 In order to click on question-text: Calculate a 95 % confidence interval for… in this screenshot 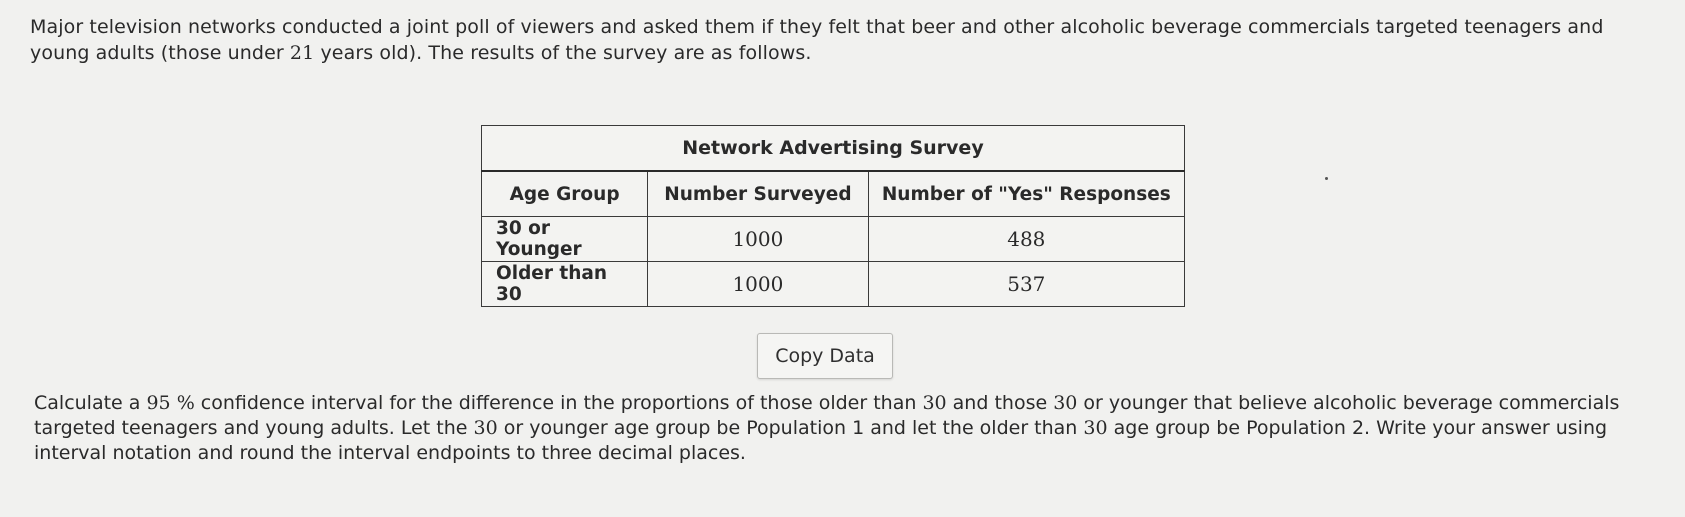, I will do `click(841, 428)`.